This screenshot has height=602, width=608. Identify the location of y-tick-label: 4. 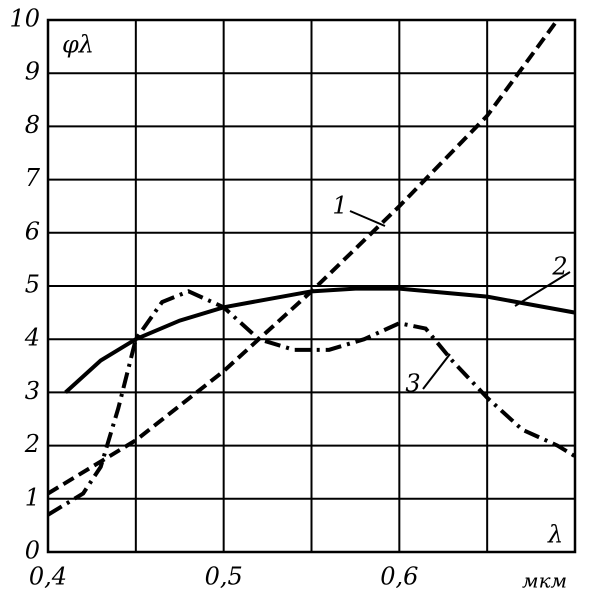
(32, 338).